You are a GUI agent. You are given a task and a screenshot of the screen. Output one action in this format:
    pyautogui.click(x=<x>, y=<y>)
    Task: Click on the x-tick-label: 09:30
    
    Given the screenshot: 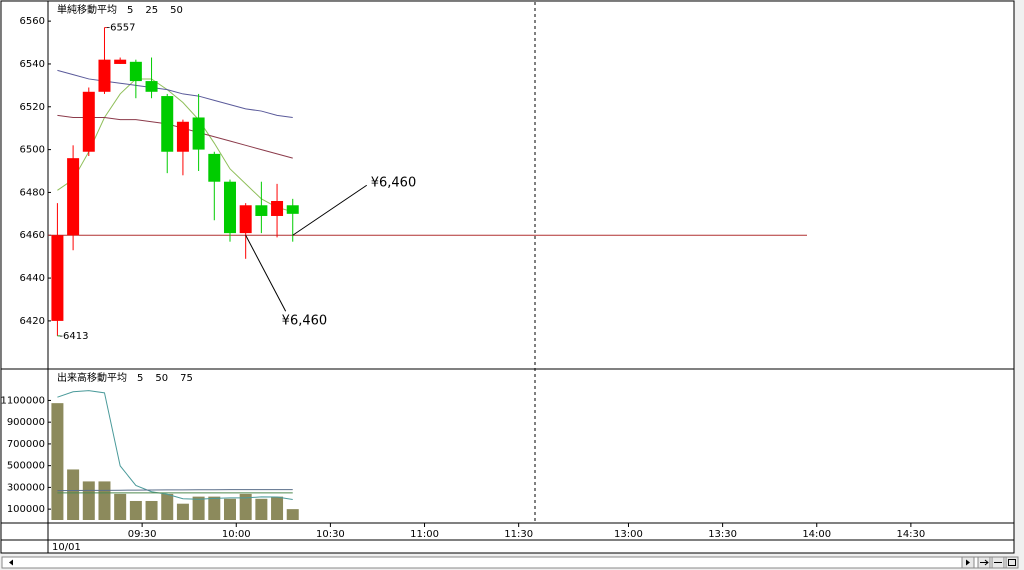 What is the action you would take?
    pyautogui.click(x=142, y=534)
    